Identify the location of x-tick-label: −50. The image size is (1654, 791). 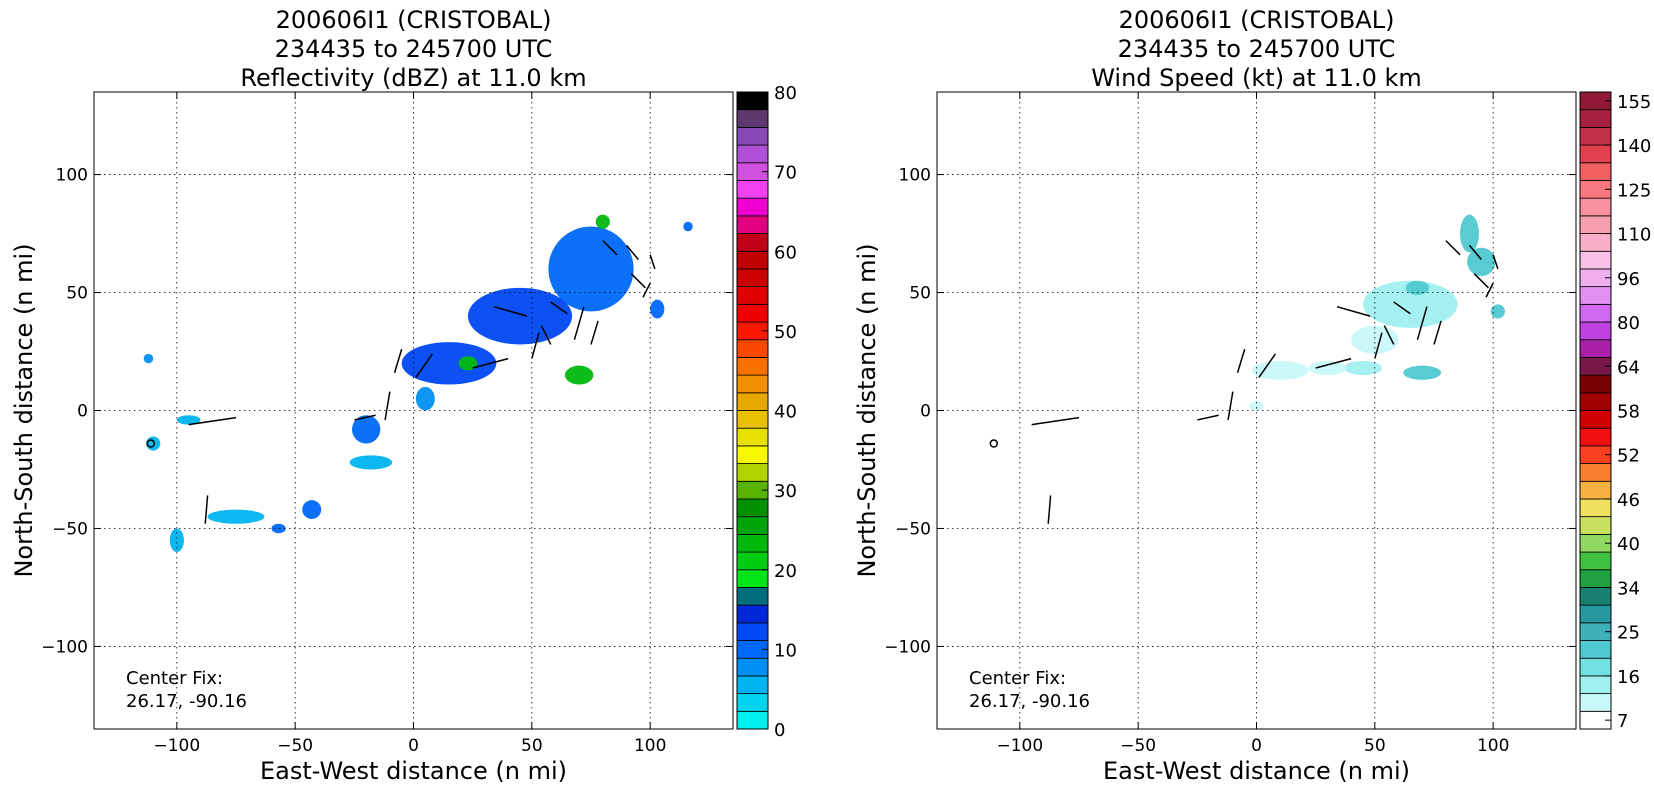
(295, 746).